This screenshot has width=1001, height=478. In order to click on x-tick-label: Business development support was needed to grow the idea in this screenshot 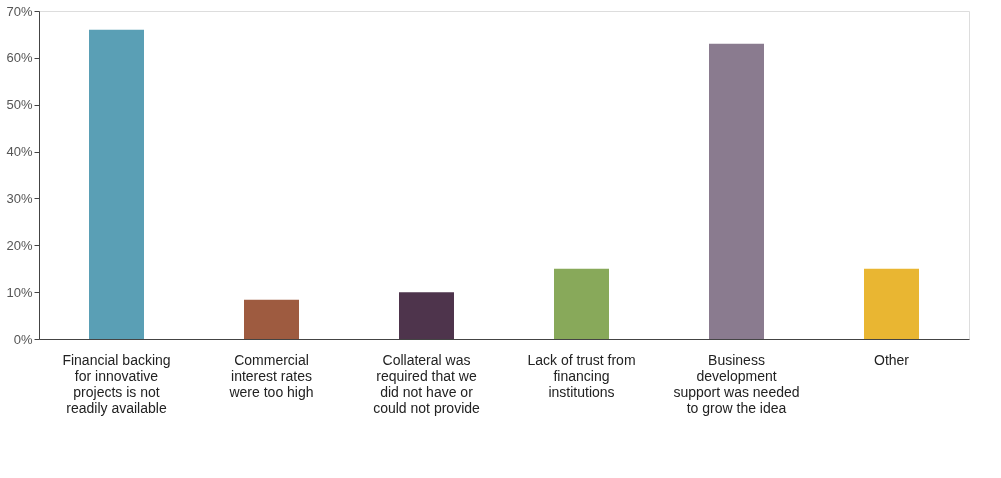, I will do `click(736, 383)`.